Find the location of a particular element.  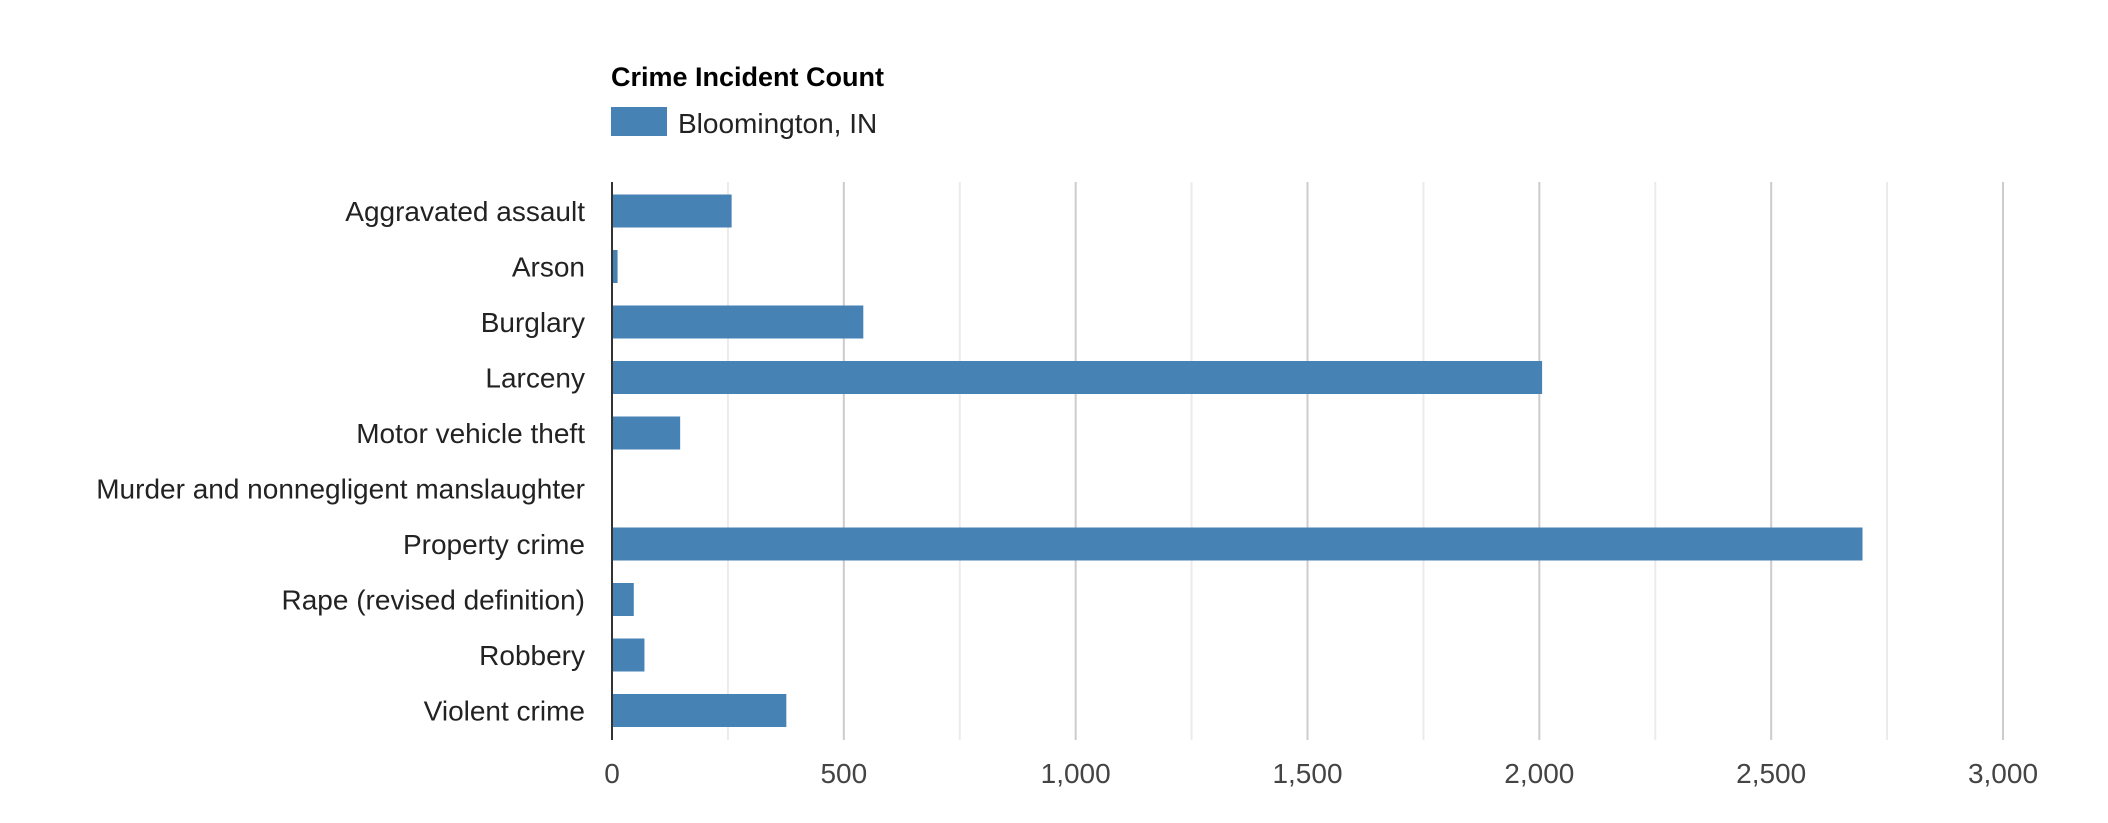

bar-violent-crime is located at coordinates (699, 710).